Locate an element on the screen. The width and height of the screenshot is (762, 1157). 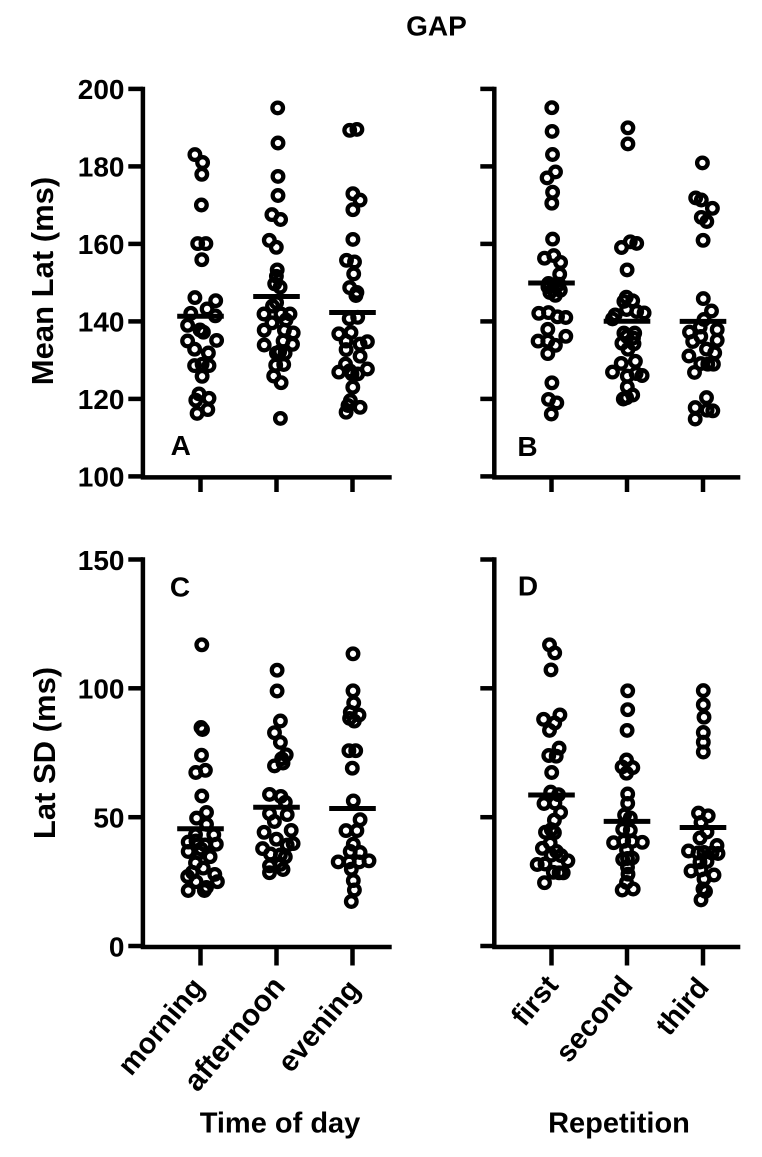
svg-text: 200 is located at coordinates (101, 89).